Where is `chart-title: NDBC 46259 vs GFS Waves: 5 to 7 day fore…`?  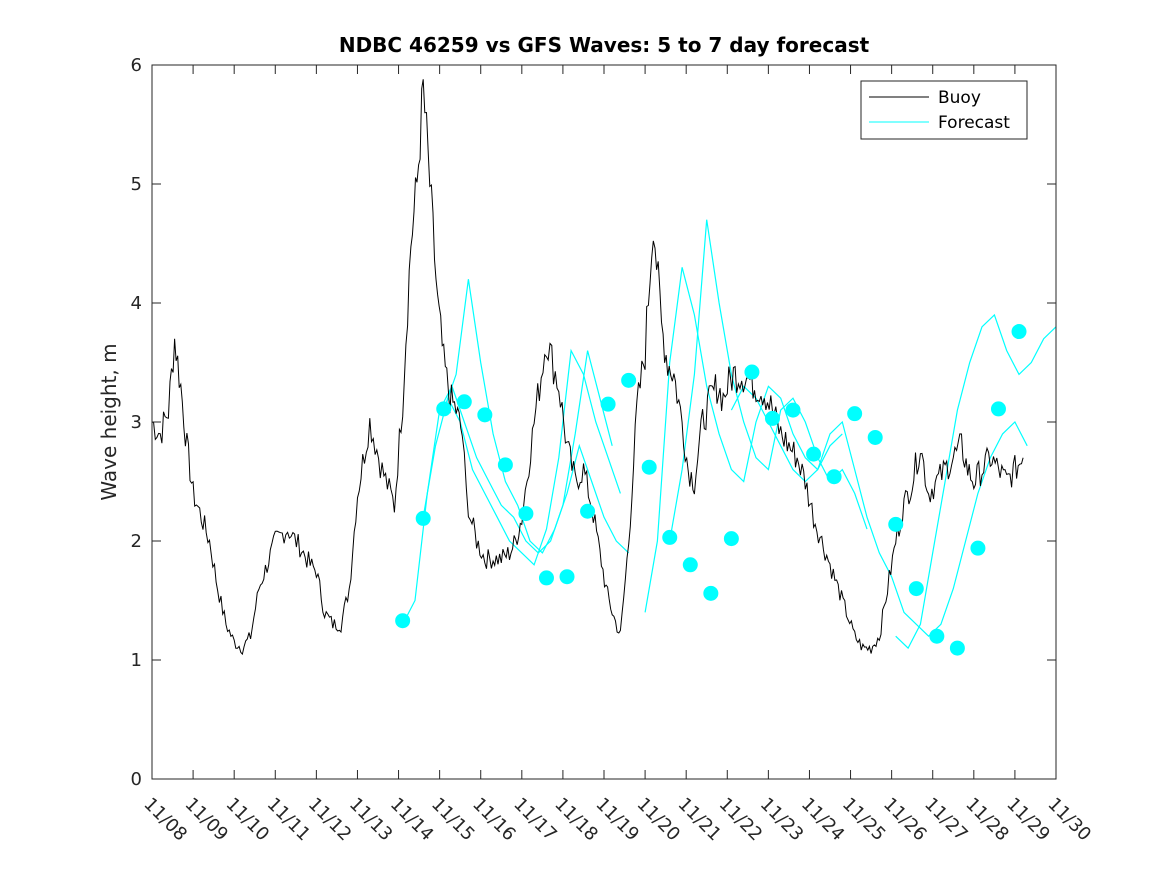 chart-title: NDBC 46259 vs GFS Waves: 5 to 7 day fore… is located at coordinates (604, 45).